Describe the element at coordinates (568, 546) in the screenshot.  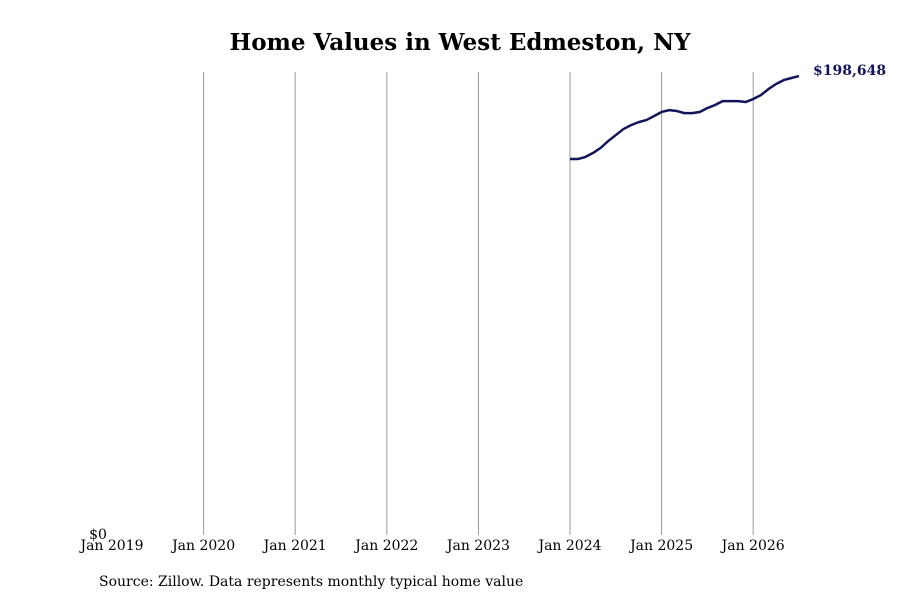
I see `x-tick-label: Jan 2024` at that location.